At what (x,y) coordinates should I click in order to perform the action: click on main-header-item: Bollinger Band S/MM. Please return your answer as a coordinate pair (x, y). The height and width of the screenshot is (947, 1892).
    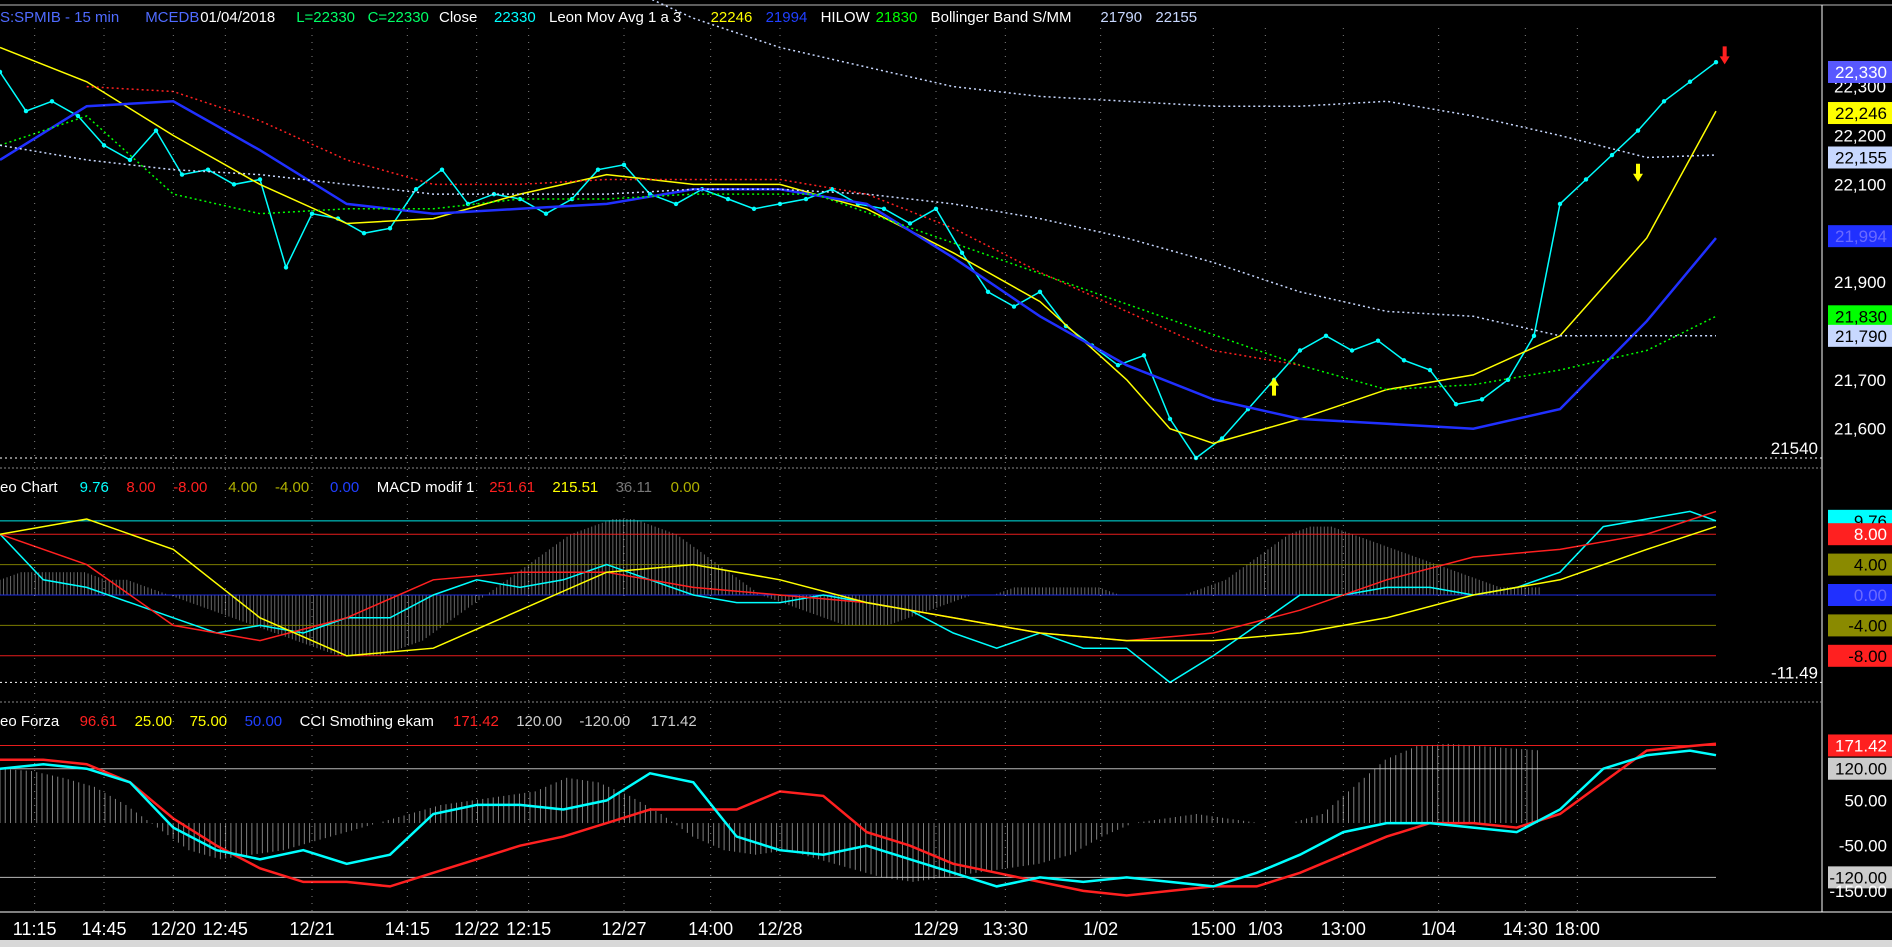
    Looking at the image, I should click on (1001, 17).